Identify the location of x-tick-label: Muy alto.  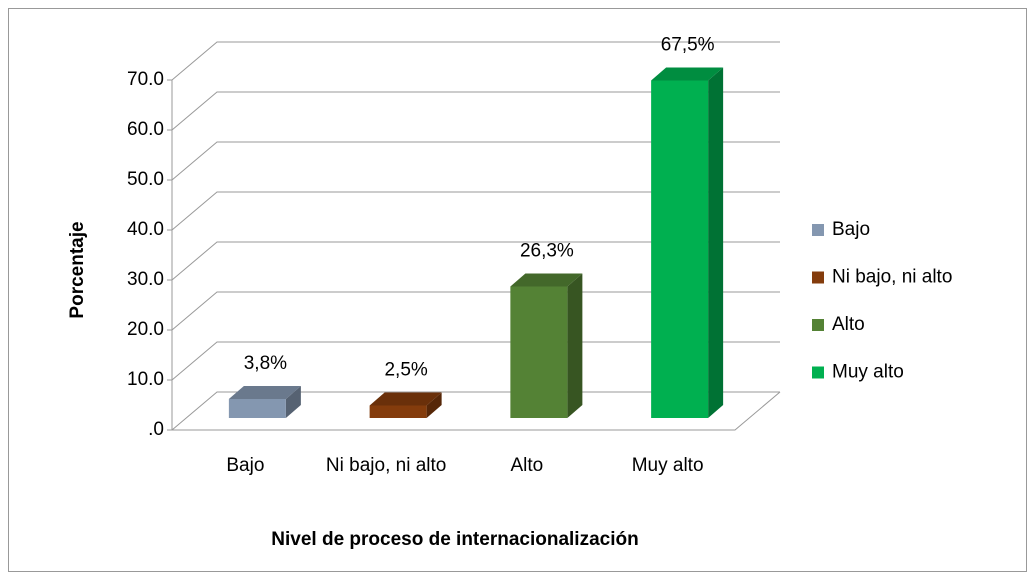
(667, 465).